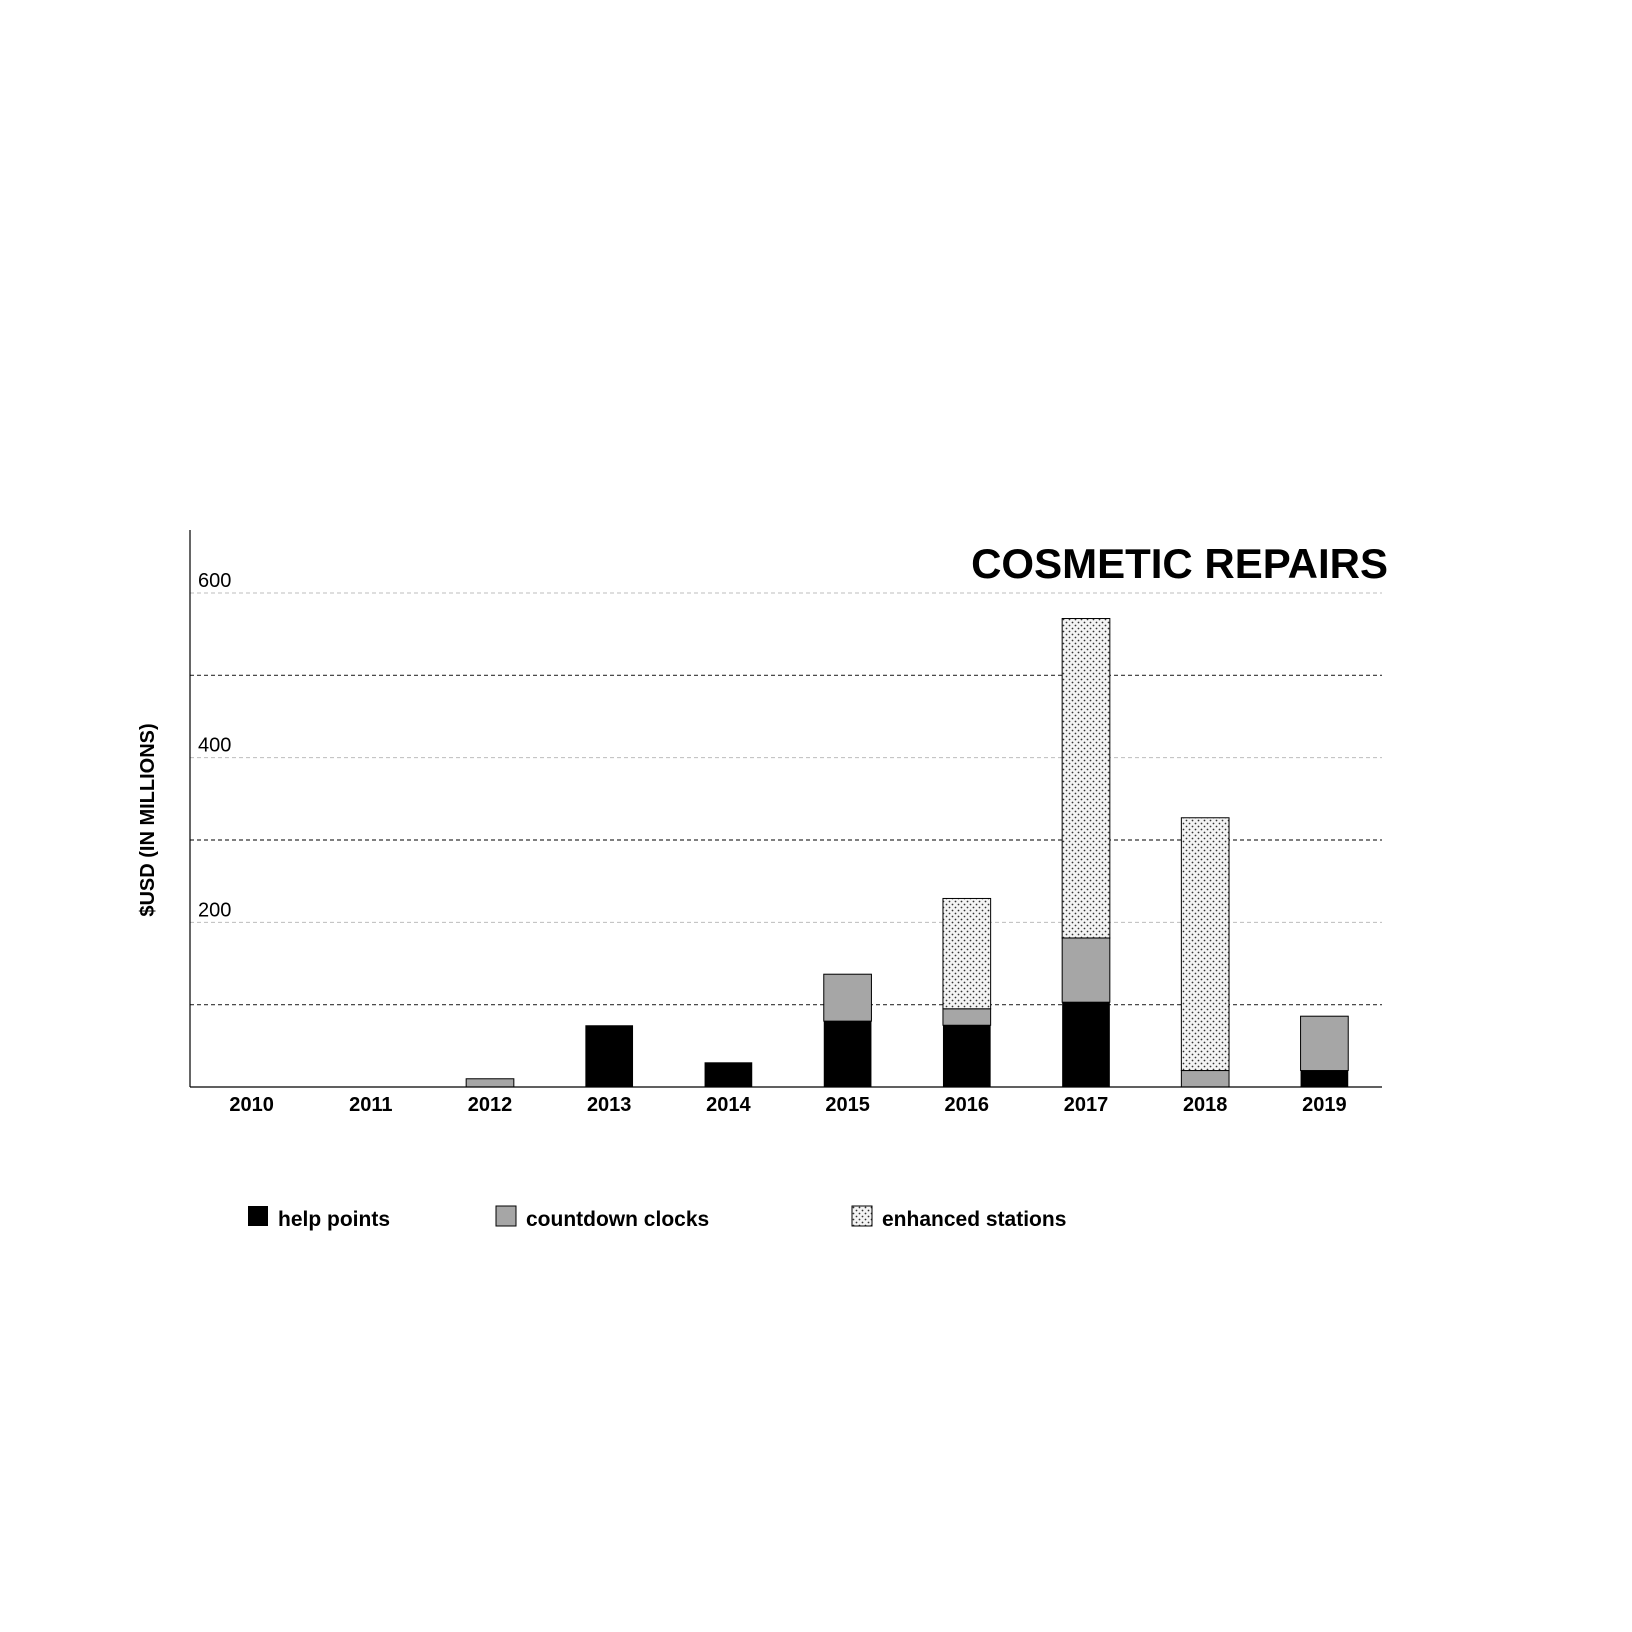 The width and height of the screenshot is (1632, 1632). I want to click on x-tick-label: 2013, so click(609, 1105).